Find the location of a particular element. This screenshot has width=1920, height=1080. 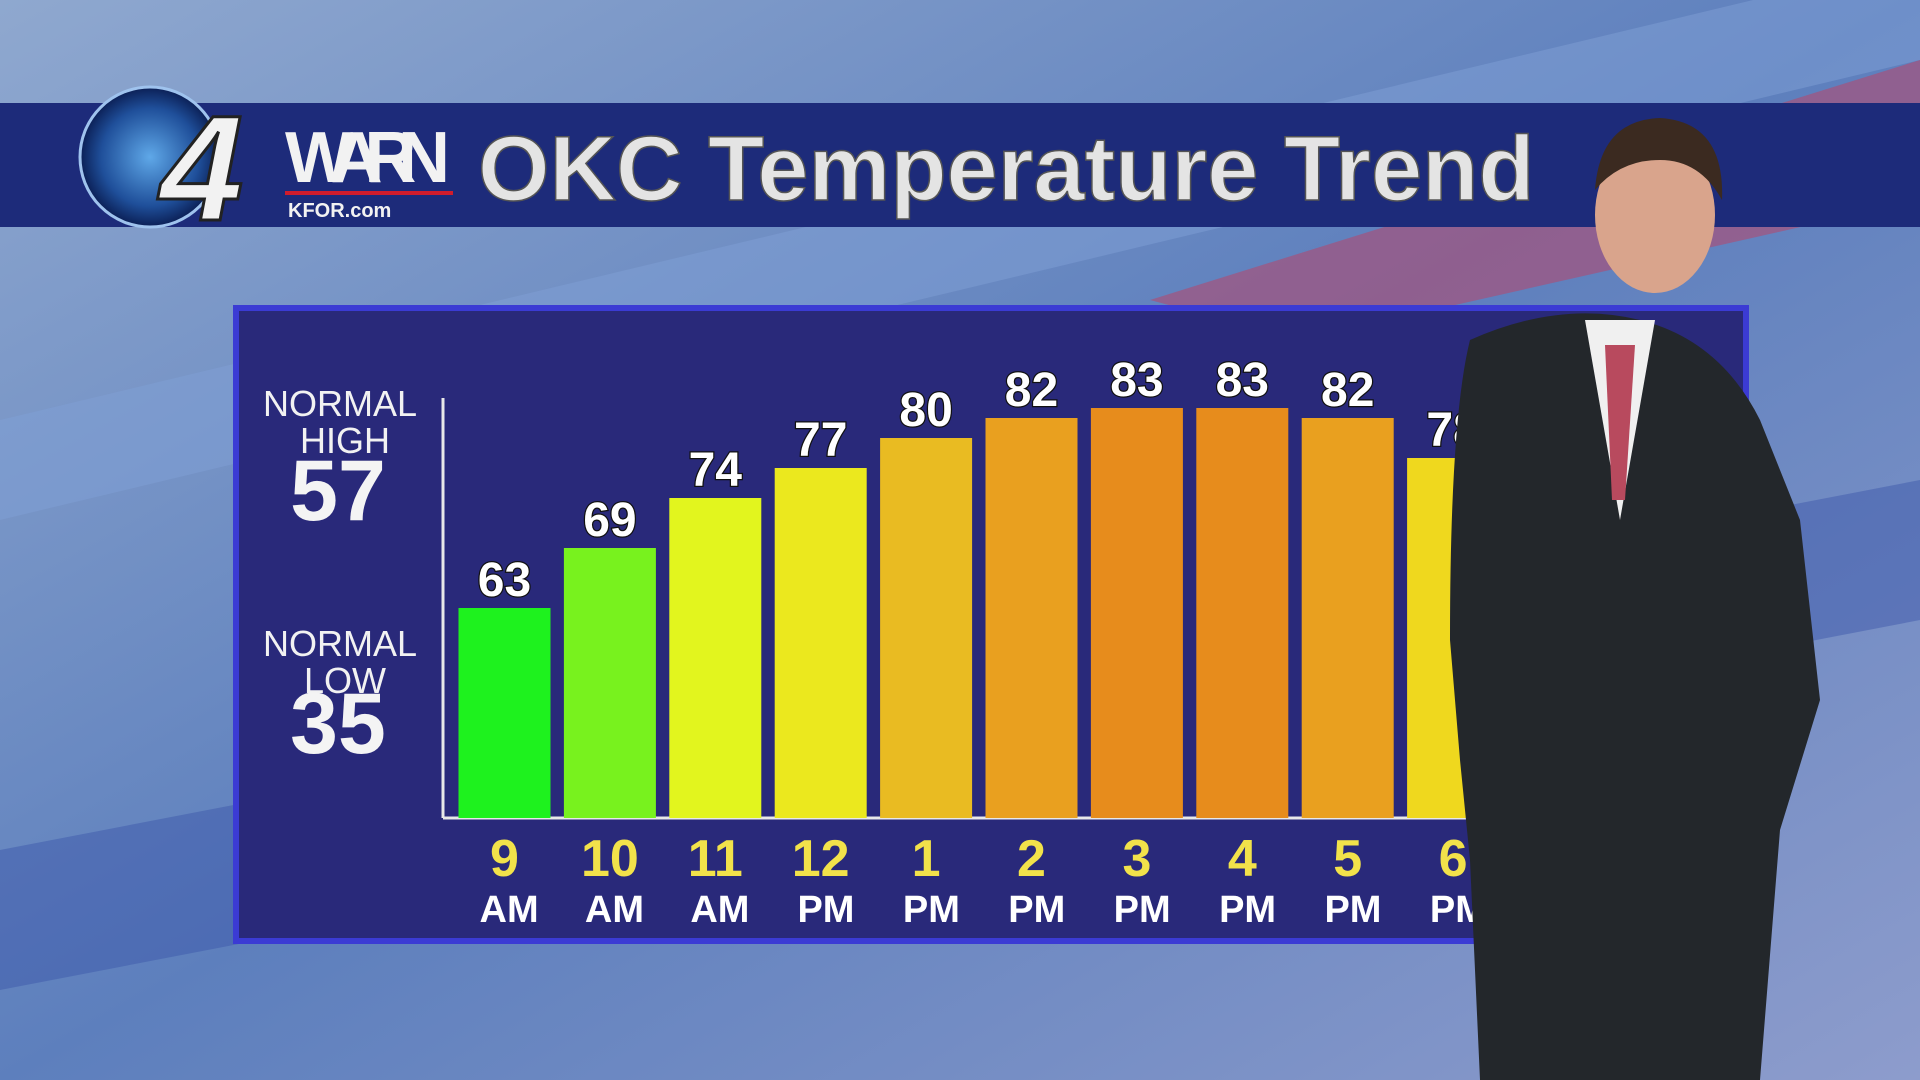

x-tick-label: 2 PM is located at coordinates (1032, 880).